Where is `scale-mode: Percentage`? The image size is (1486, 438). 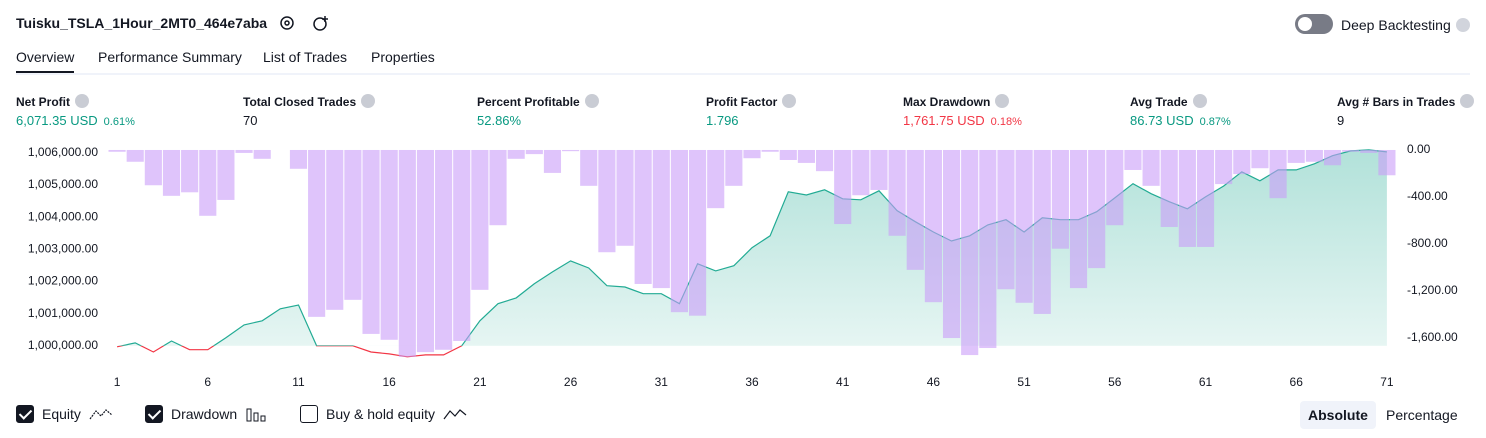
scale-mode: Percentage is located at coordinates (1422, 415).